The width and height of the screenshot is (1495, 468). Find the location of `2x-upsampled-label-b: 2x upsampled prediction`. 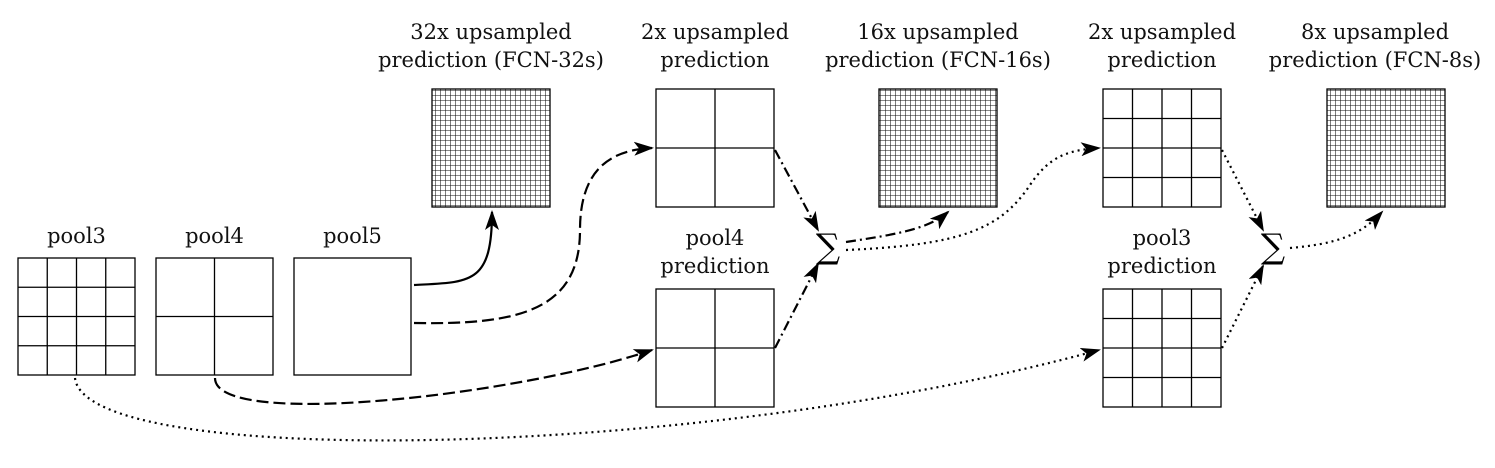

2x-upsampled-label-b: 2x upsampled prediction is located at coordinates (1162, 46).